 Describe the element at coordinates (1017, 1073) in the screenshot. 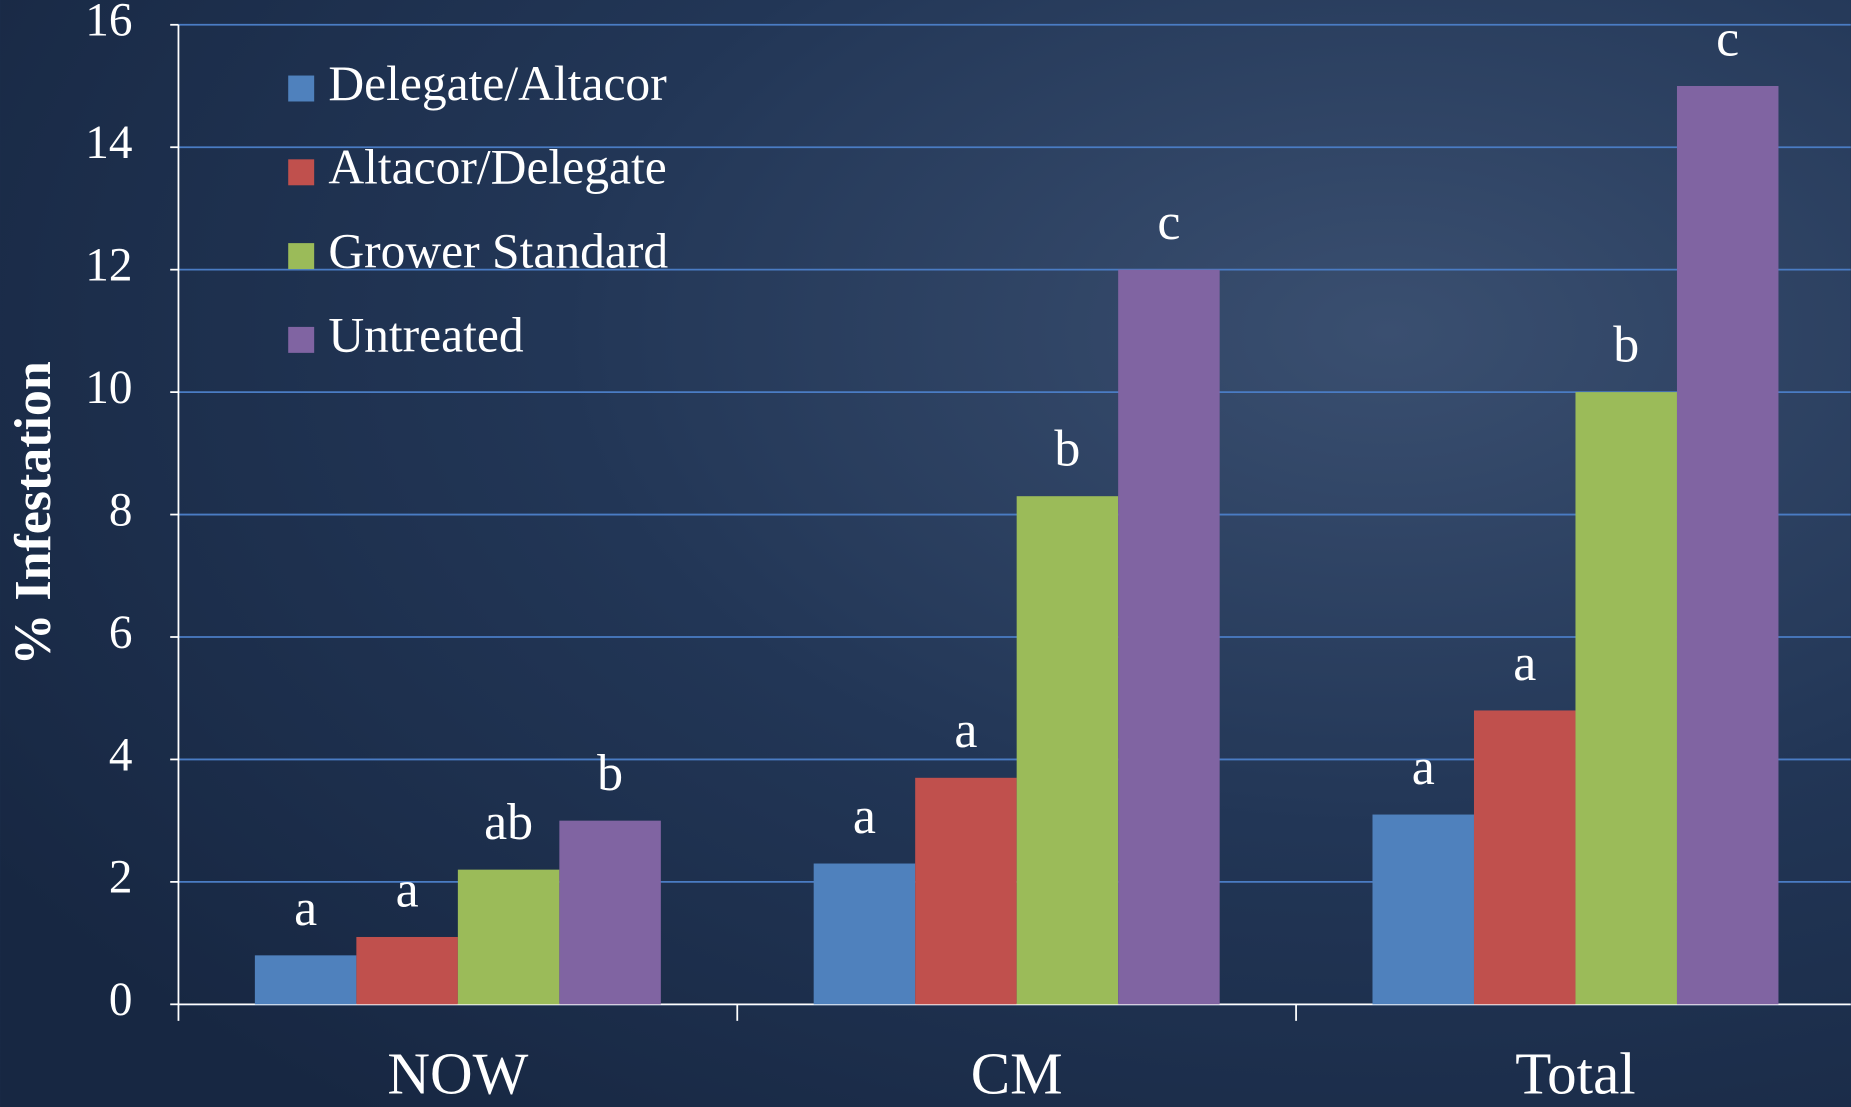

I see `x-tick-label: CM` at that location.